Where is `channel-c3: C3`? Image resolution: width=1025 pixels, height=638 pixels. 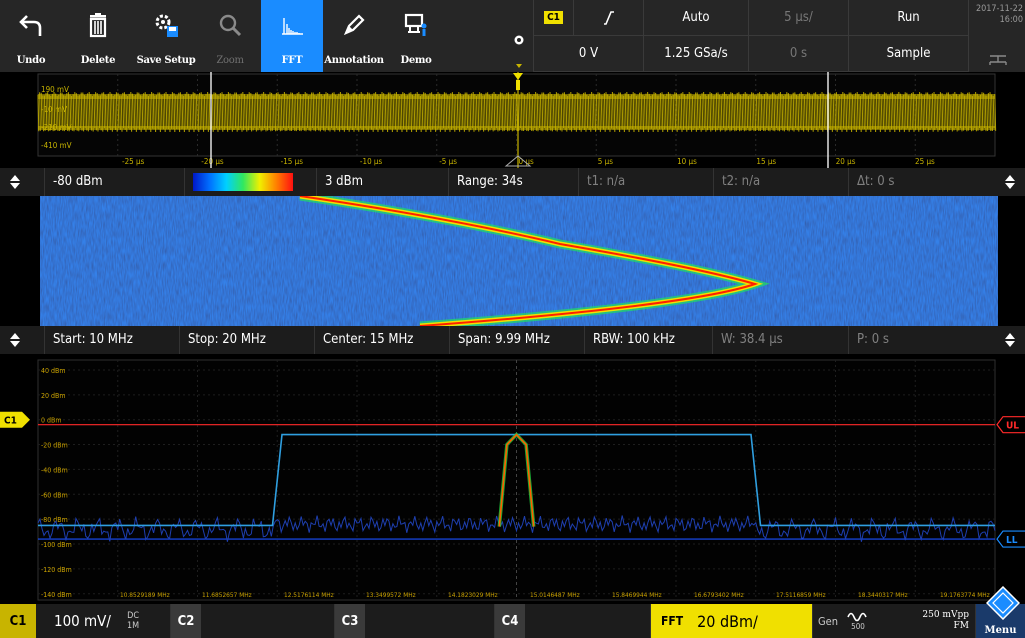
channel-c3: C3 is located at coordinates (414, 621).